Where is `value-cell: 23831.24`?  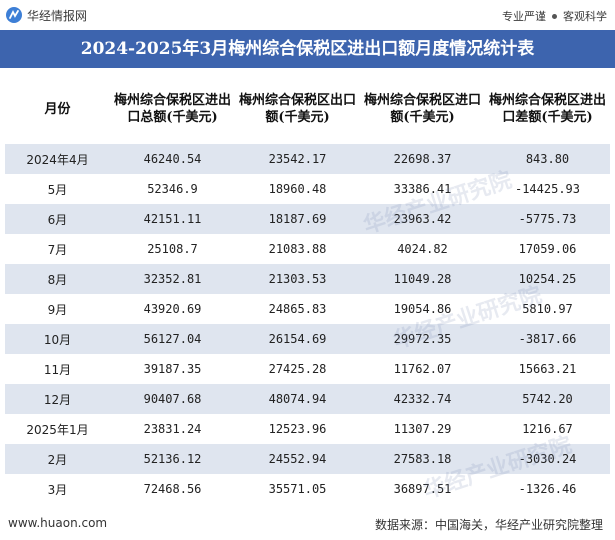 value-cell: 23831.24 is located at coordinates (172, 429).